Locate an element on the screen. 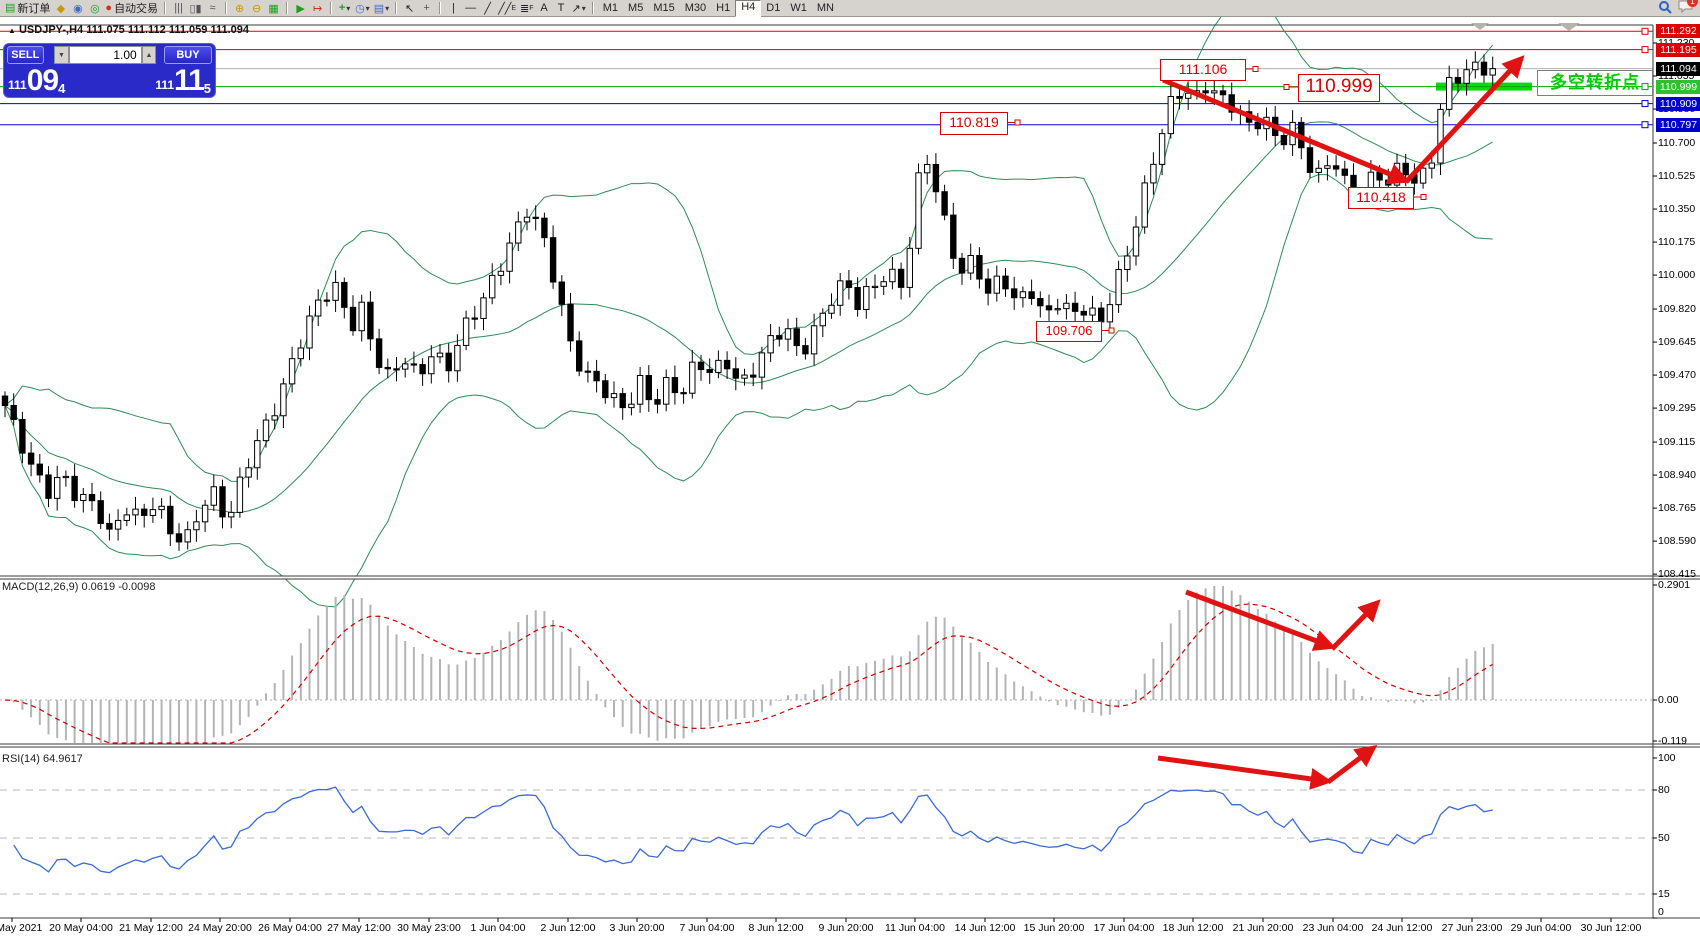 The image size is (1700, 940). tf-m15-button: M15 is located at coordinates (664, 7).